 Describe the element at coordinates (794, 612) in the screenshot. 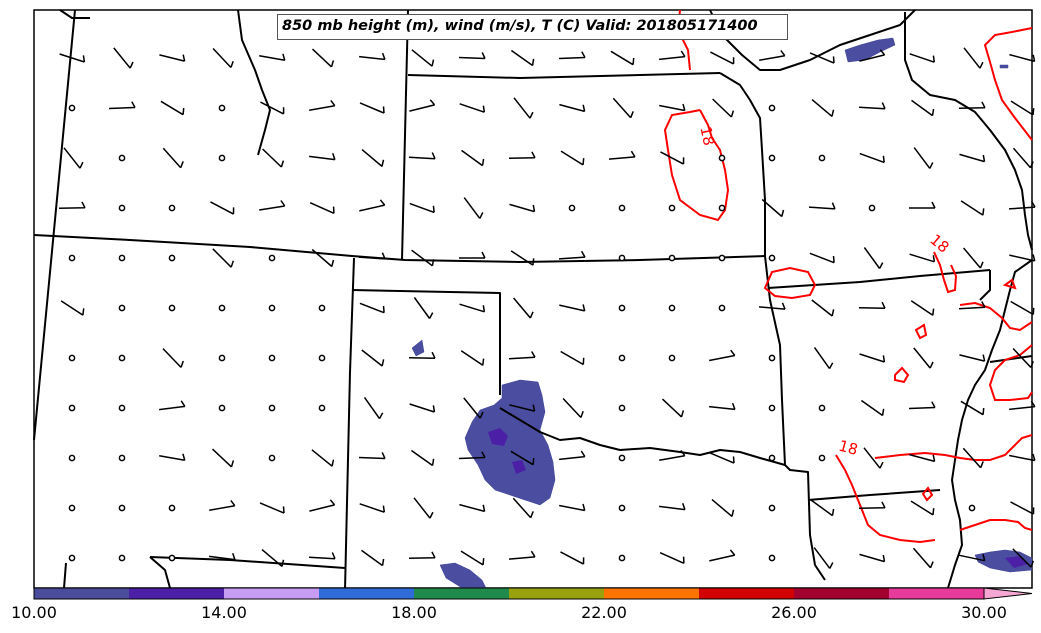

I see `colorbar-tick-label: 26.00` at that location.